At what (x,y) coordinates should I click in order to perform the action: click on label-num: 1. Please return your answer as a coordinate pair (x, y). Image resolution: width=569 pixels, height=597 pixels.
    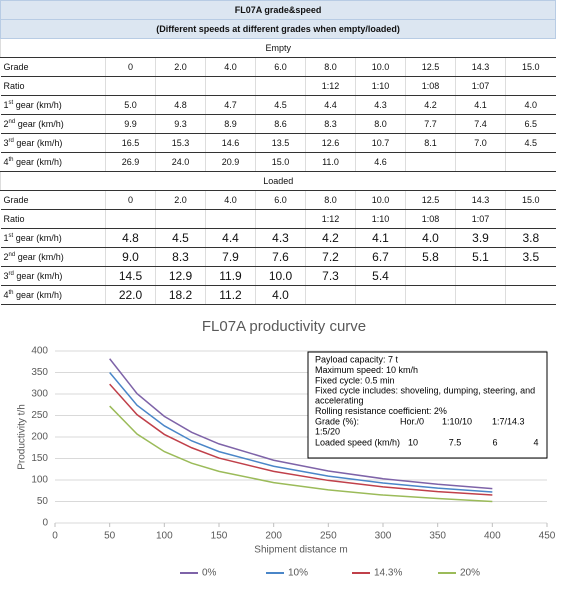
    Looking at the image, I should click on (6, 105).